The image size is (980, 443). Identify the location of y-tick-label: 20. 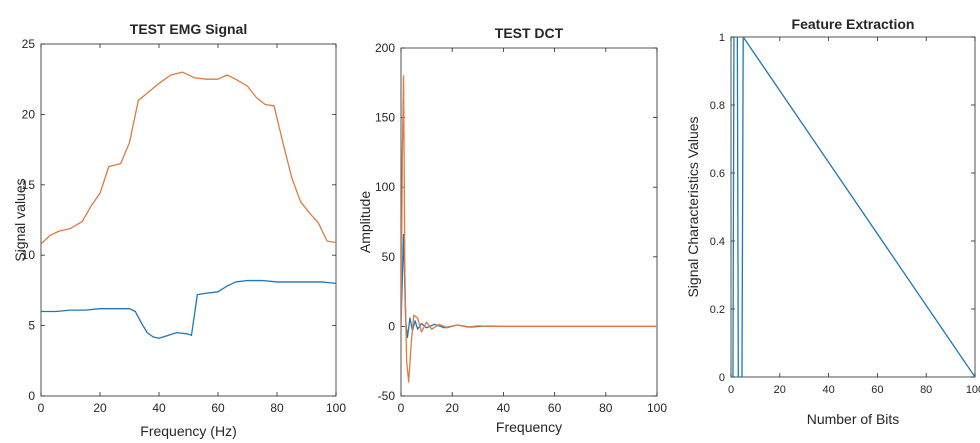
(29, 114).